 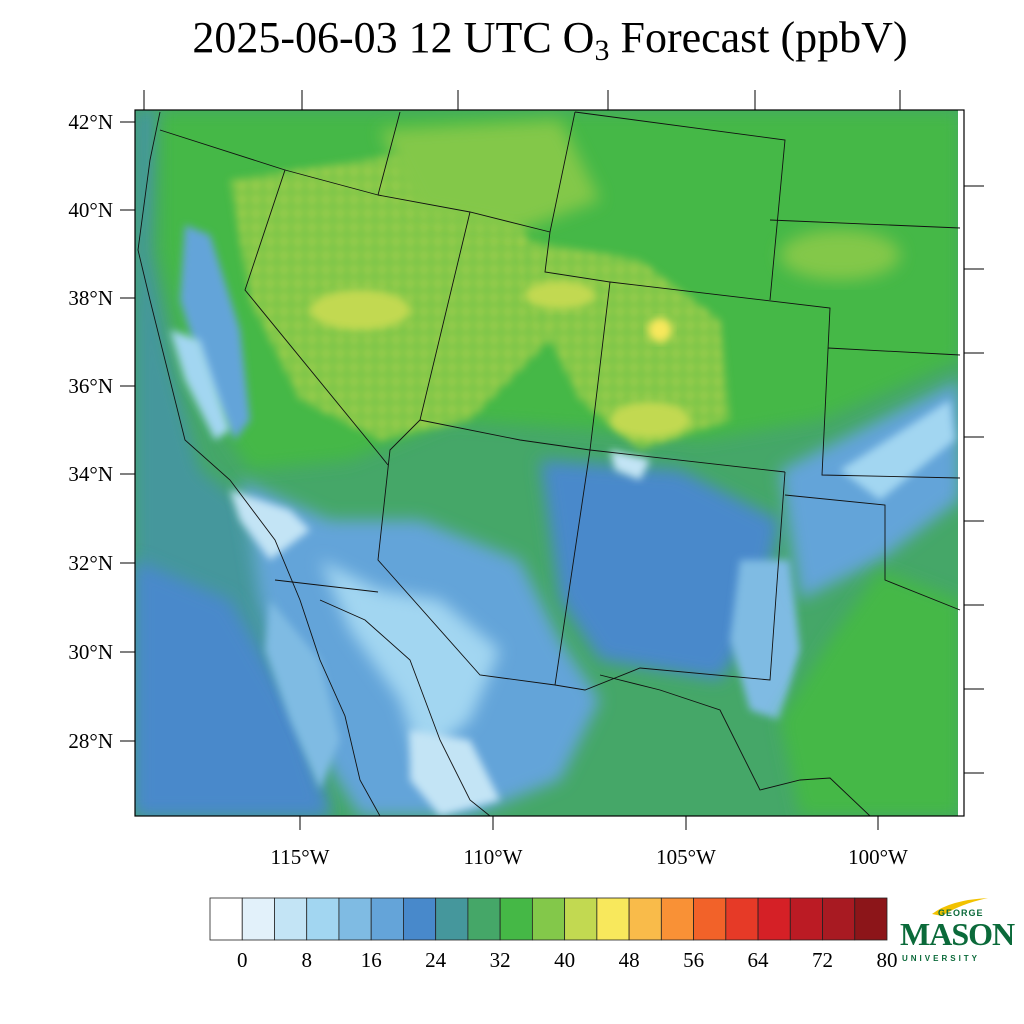 I want to click on lat-label: 30°N, so click(x=90, y=652).